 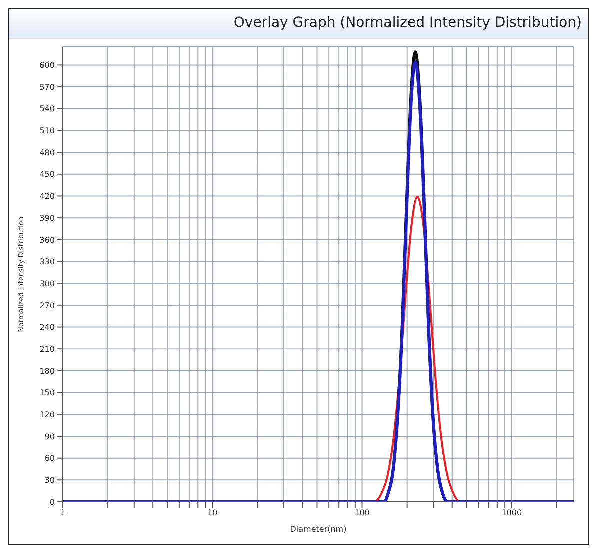 I want to click on y-tick-label: 150, so click(x=47, y=393).